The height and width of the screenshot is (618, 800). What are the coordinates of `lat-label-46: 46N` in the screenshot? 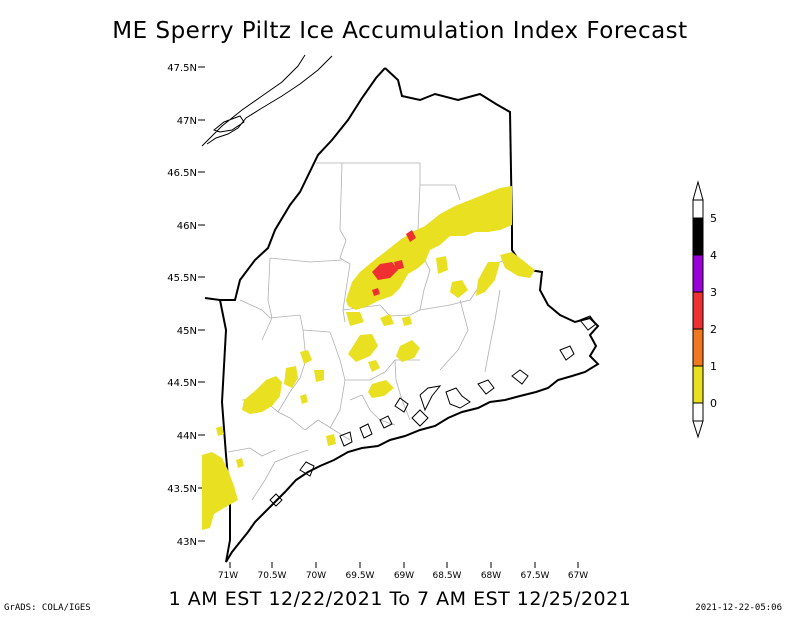 It's located at (187, 226).